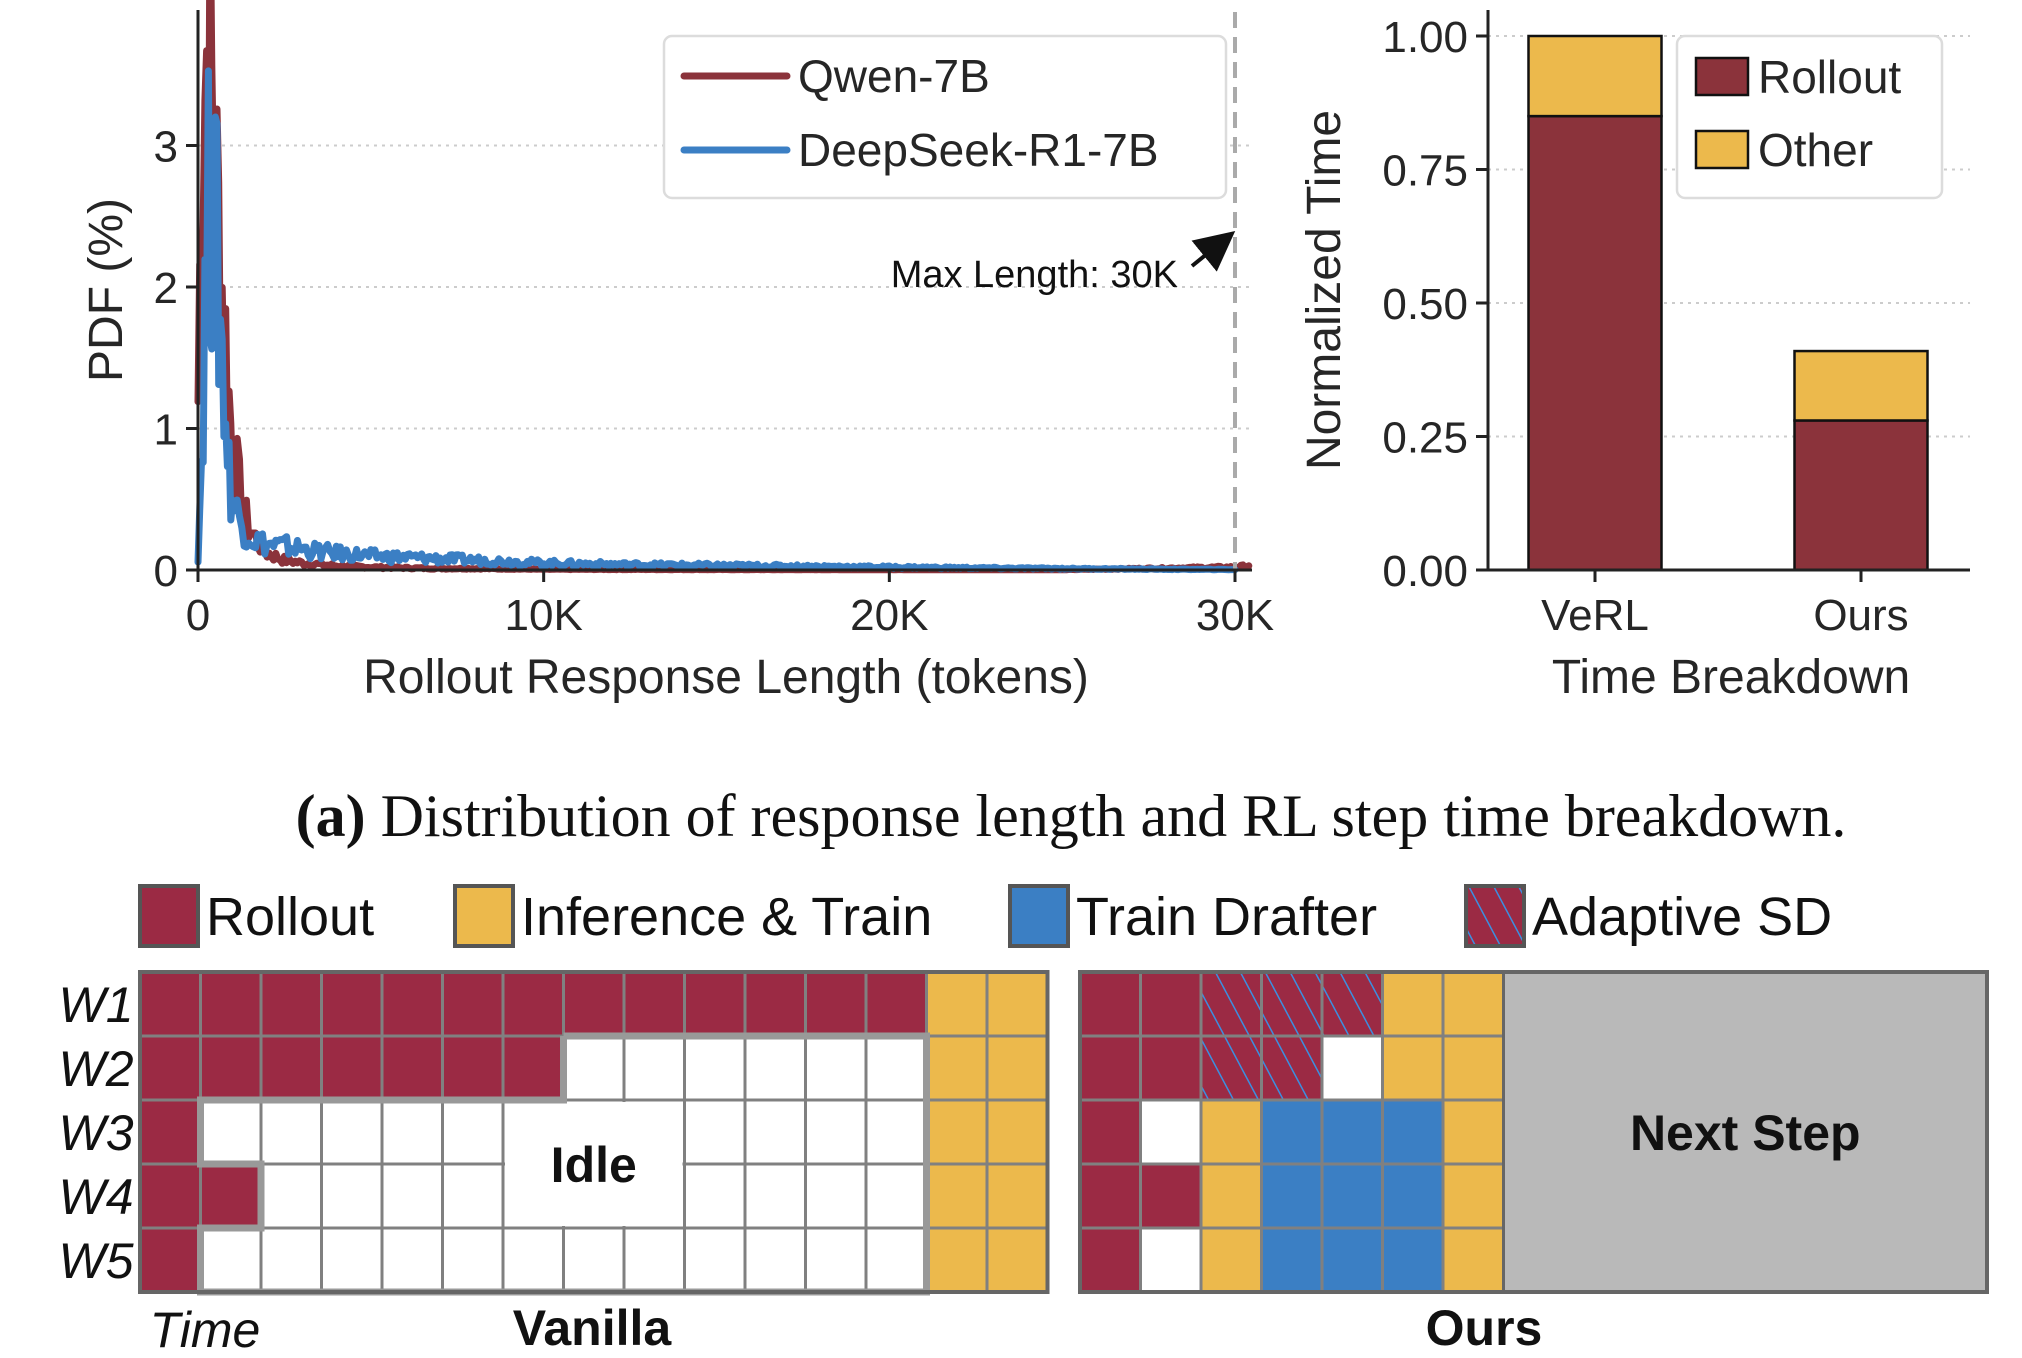 The width and height of the screenshot is (2022, 1358). I want to click on bars, so click(1728, 303).